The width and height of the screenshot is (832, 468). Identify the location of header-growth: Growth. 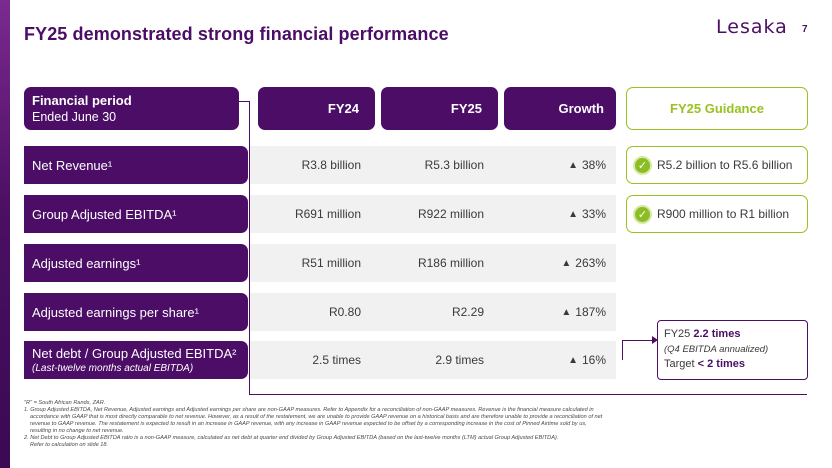
(560, 108).